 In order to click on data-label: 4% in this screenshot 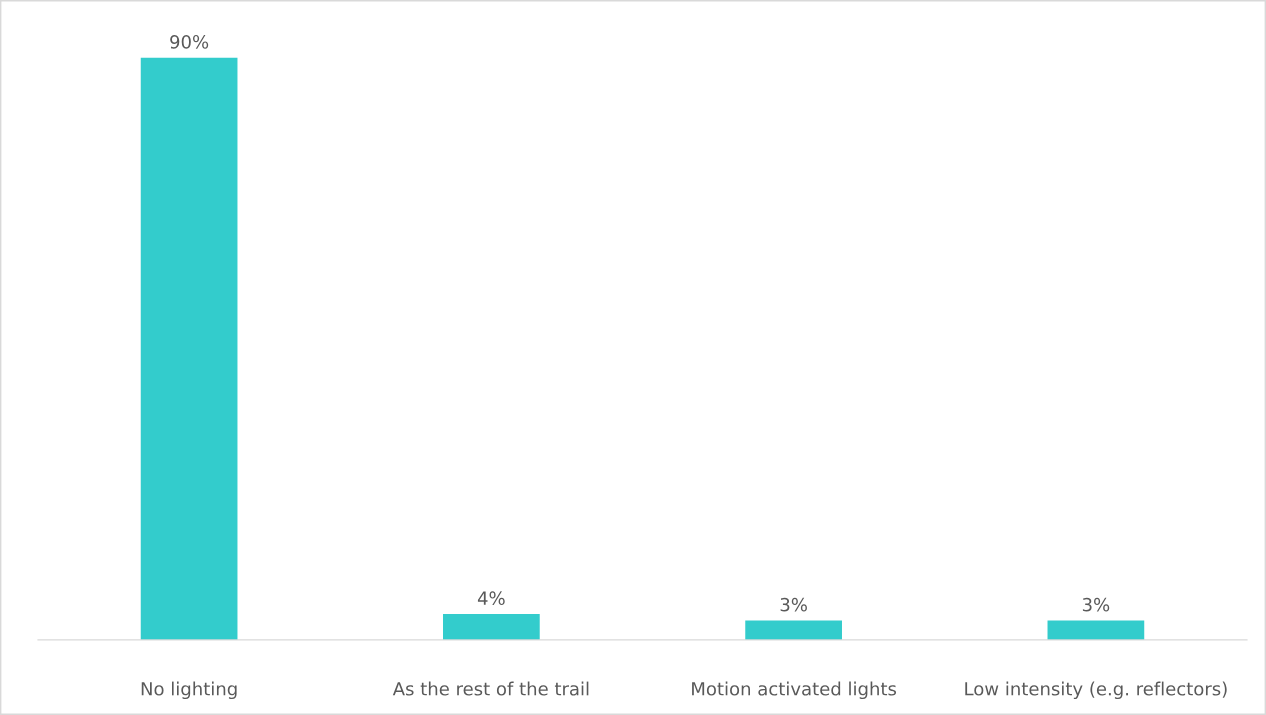, I will do `click(491, 598)`.